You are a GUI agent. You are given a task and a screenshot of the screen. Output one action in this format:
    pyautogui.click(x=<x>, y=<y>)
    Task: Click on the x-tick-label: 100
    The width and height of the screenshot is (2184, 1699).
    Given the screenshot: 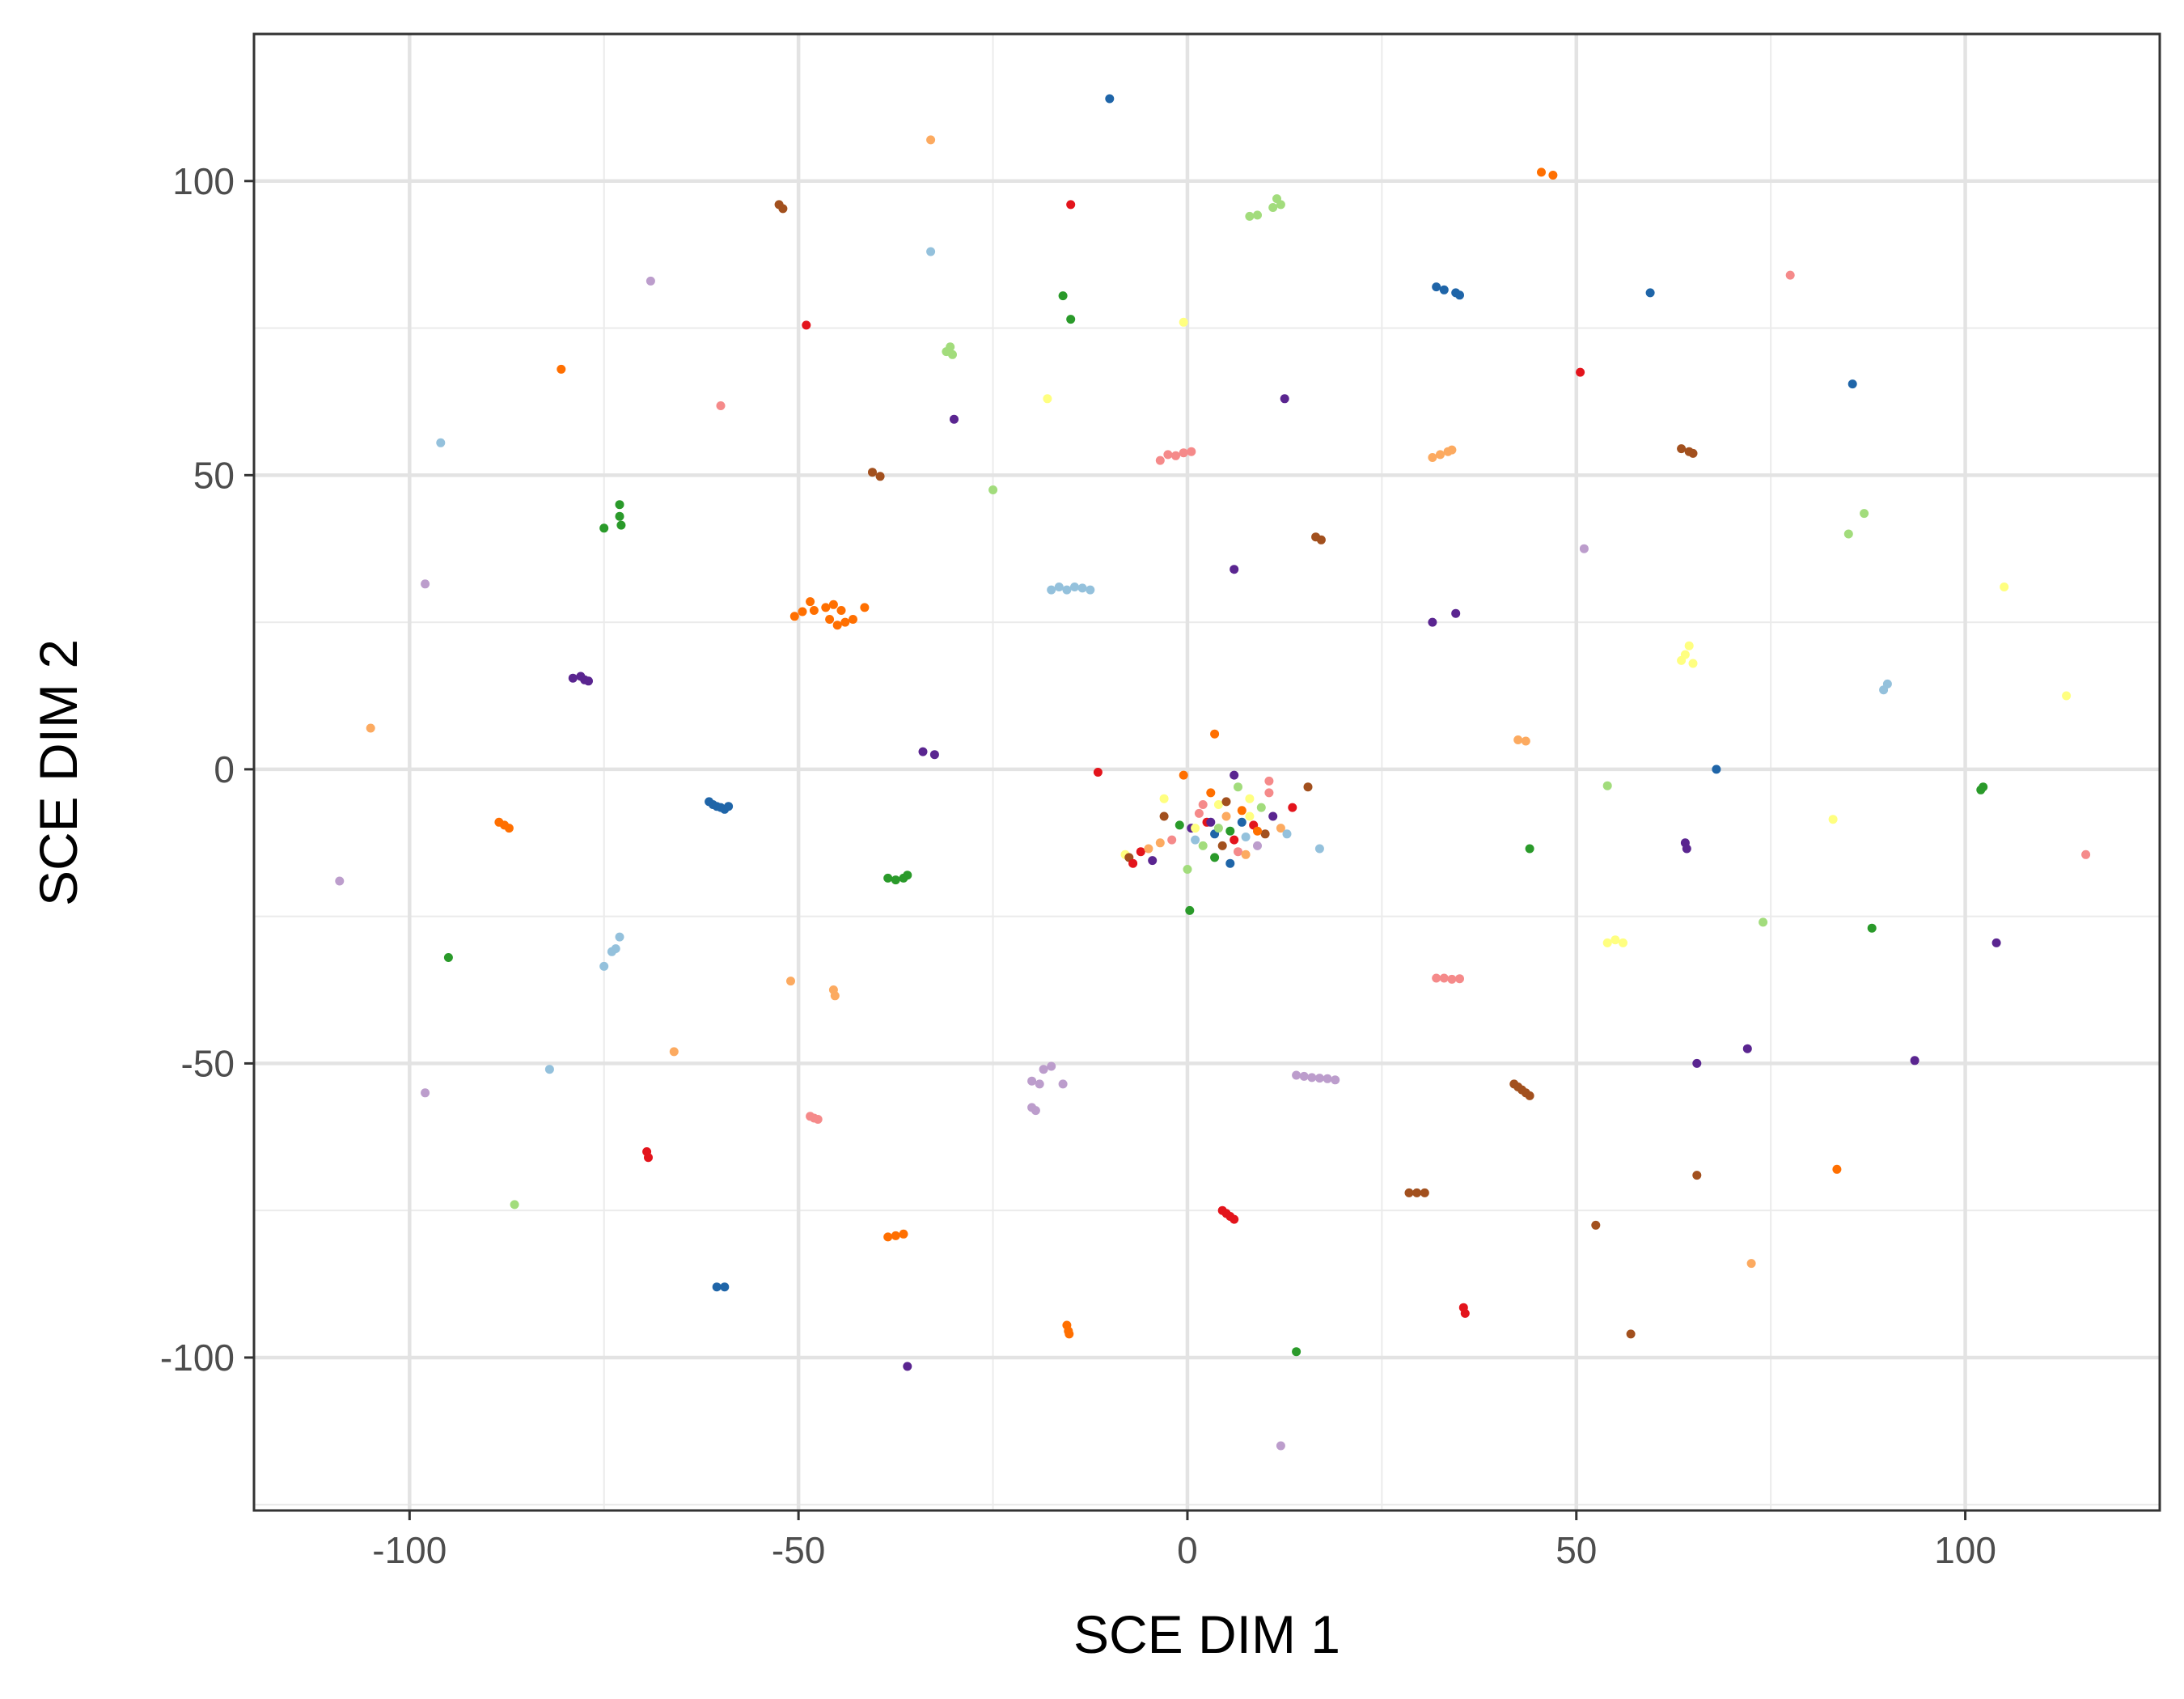 What is the action you would take?
    pyautogui.click(x=1965, y=1550)
    